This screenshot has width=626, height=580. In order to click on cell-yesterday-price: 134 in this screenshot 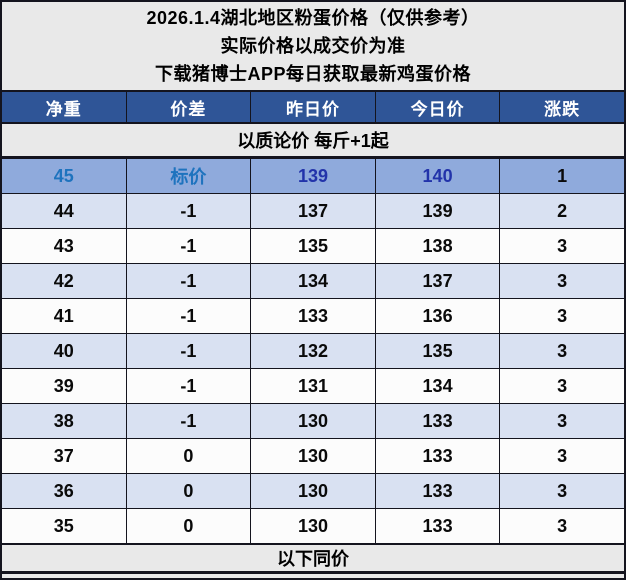, I will do `click(313, 281)`.